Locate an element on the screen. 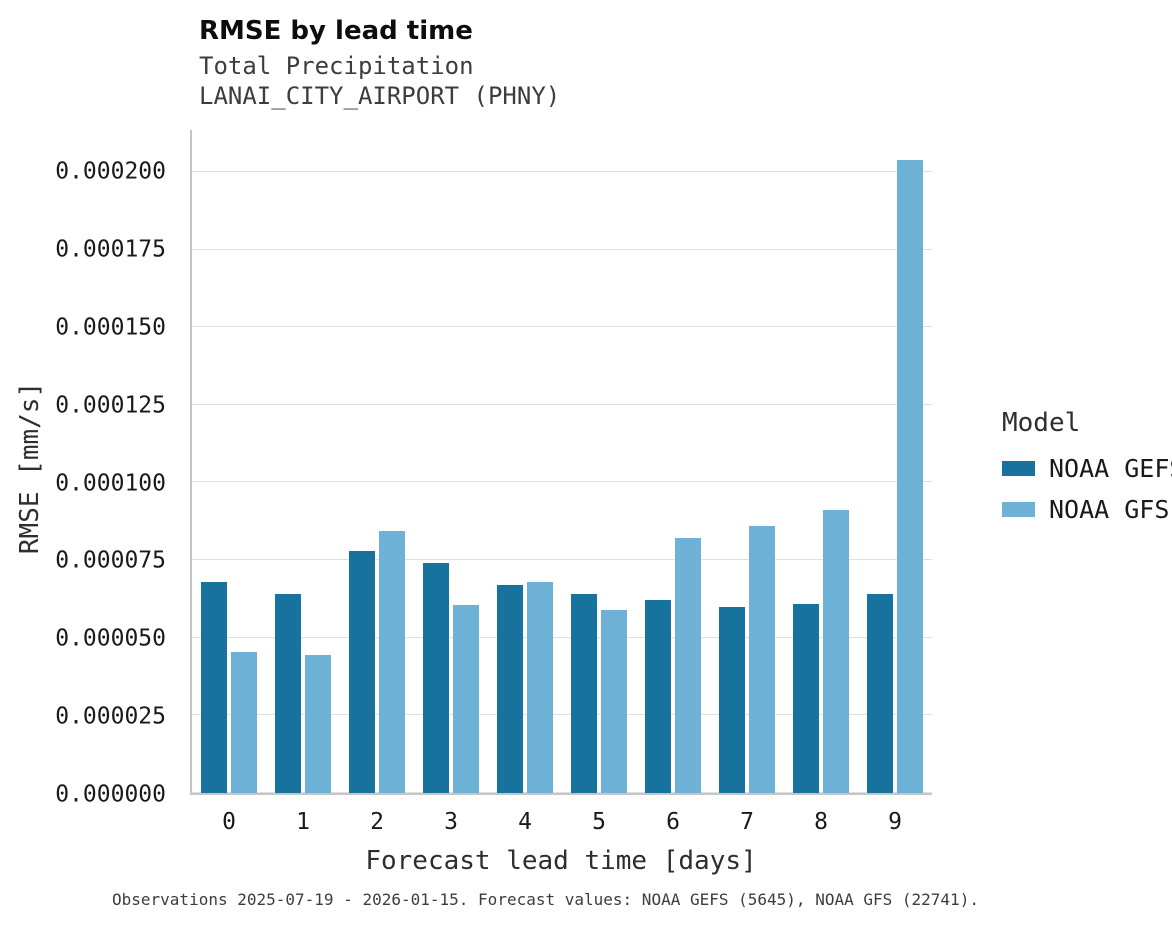 This screenshot has height=928, width=1172. y-tick-label: 0.000100 is located at coordinates (110, 483).